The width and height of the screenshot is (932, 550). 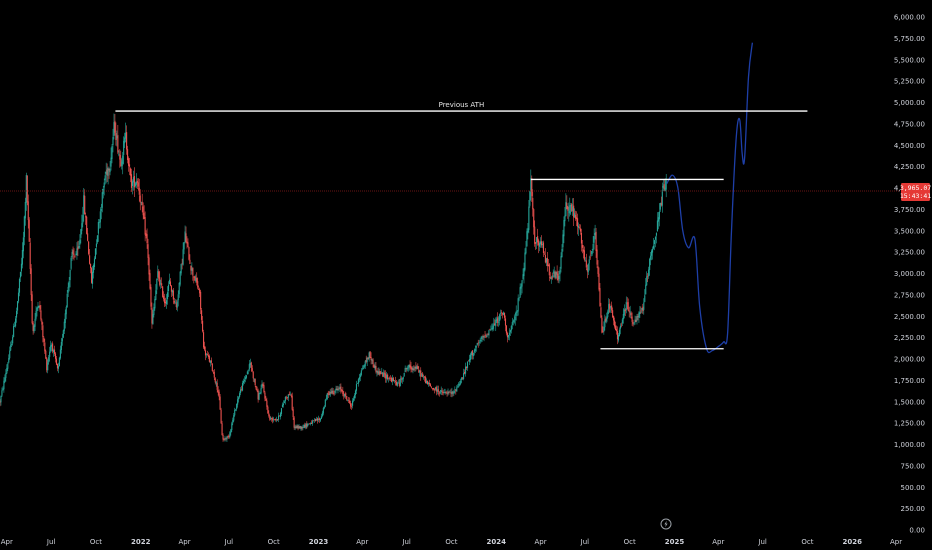 What do you see at coordinates (51, 542) in the screenshot?
I see `x-tick-label: Jul` at bounding box center [51, 542].